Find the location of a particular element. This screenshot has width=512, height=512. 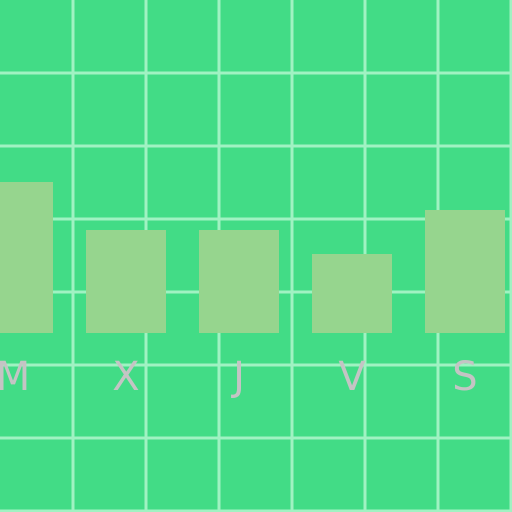

bar-x is located at coordinates (126, 281).